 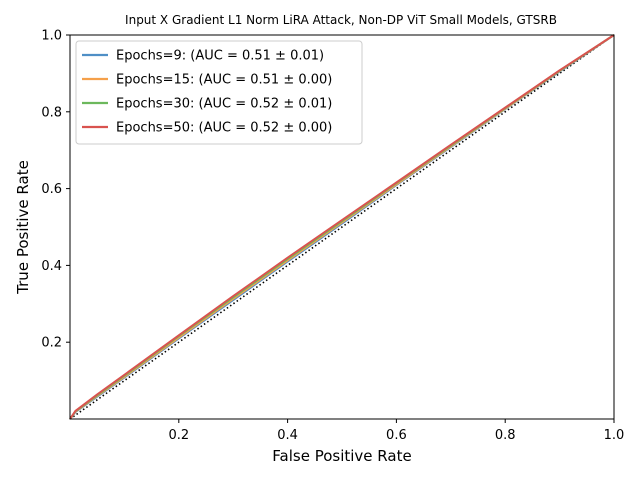 What do you see at coordinates (51, 36) in the screenshot?
I see `y-tick-label: 1.0` at bounding box center [51, 36].